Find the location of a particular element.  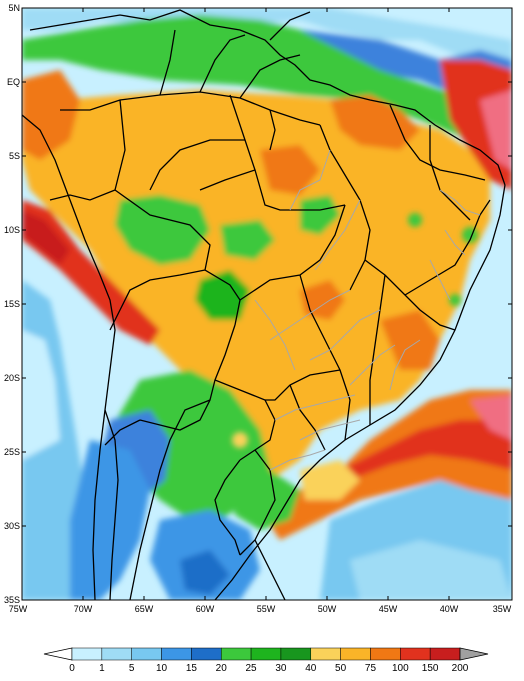

latitude-labels: 5N EQ 5S 10S 15S 20S 25S 30S 35S is located at coordinates (12, 304).